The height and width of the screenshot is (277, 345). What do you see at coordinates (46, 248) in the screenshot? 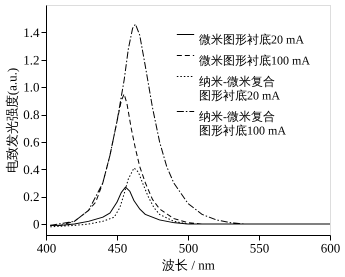
I see `x-tick-label: 400` at bounding box center [46, 248].